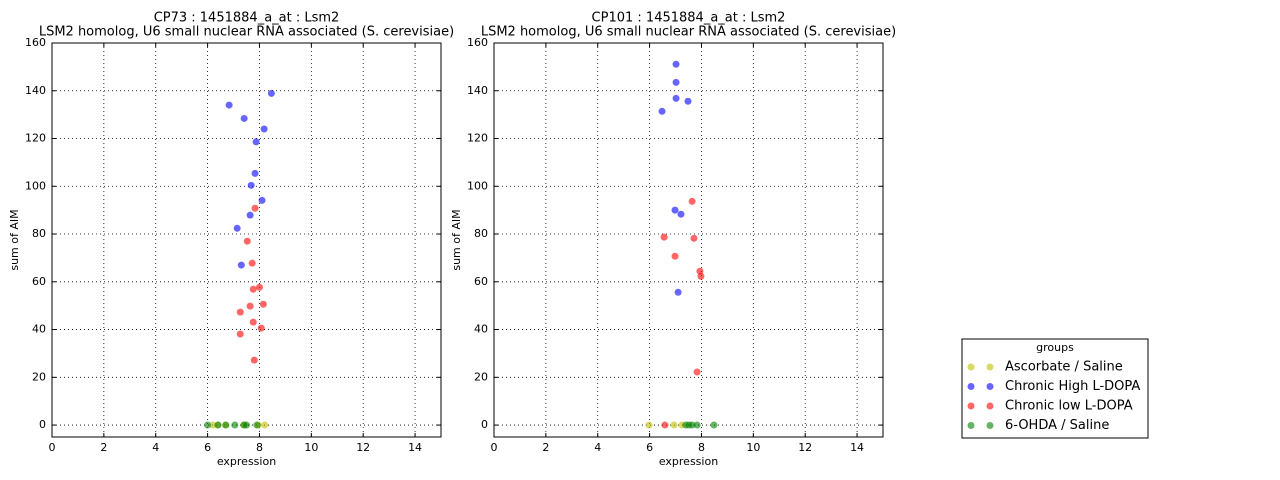 The height and width of the screenshot is (480, 1280). I want to click on legend-label: Chronic High L-DOPA, so click(1072, 386).